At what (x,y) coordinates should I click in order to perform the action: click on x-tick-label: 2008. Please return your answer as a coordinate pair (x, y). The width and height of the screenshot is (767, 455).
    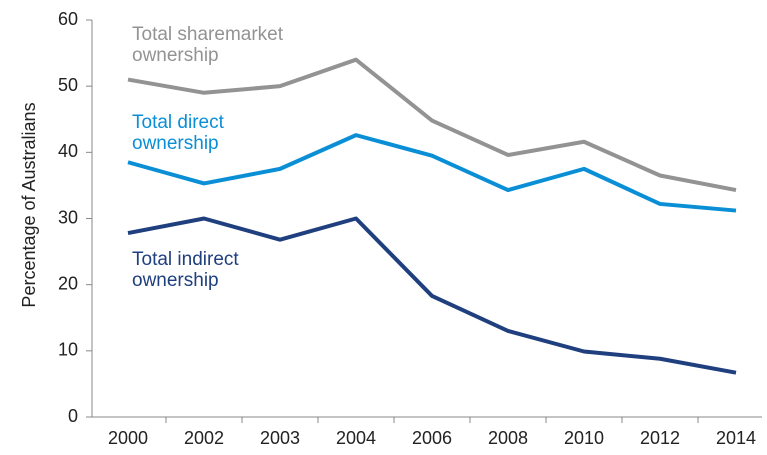
    Looking at the image, I should click on (508, 438).